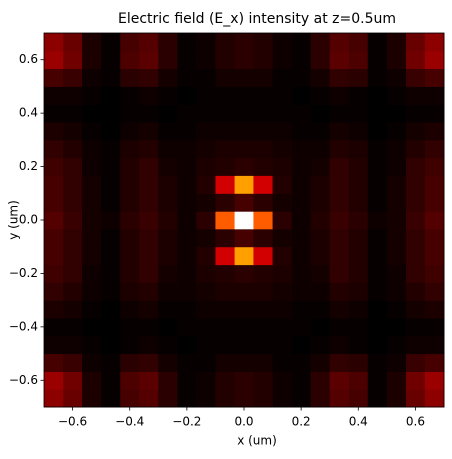 The height and width of the screenshot is (459, 452). What do you see at coordinates (23, 326) in the screenshot?
I see `y-tick-label: −0.4` at bounding box center [23, 326].